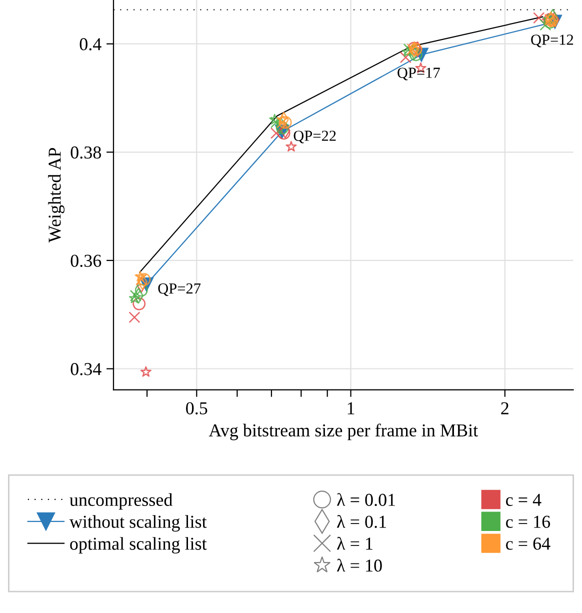 The height and width of the screenshot is (613, 582). I want to click on legend-label: uncompressed, so click(121, 501).